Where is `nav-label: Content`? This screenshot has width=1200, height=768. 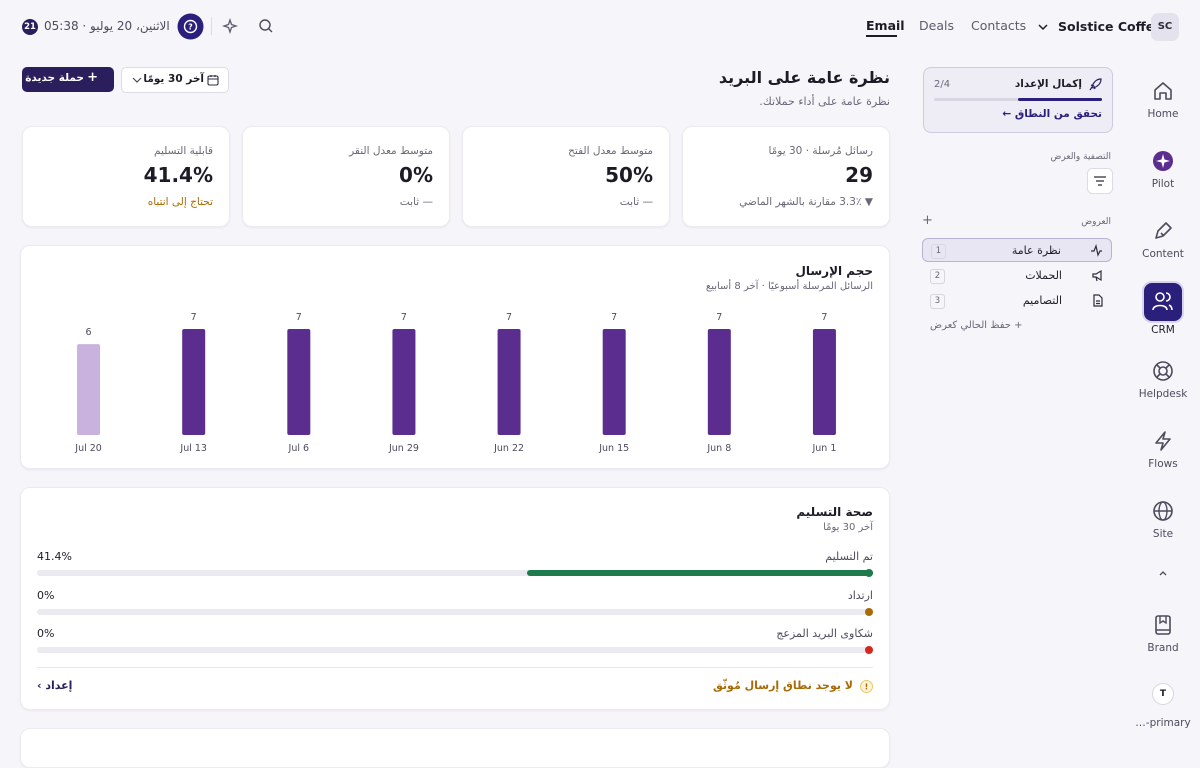 nav-label: Content is located at coordinates (1163, 254).